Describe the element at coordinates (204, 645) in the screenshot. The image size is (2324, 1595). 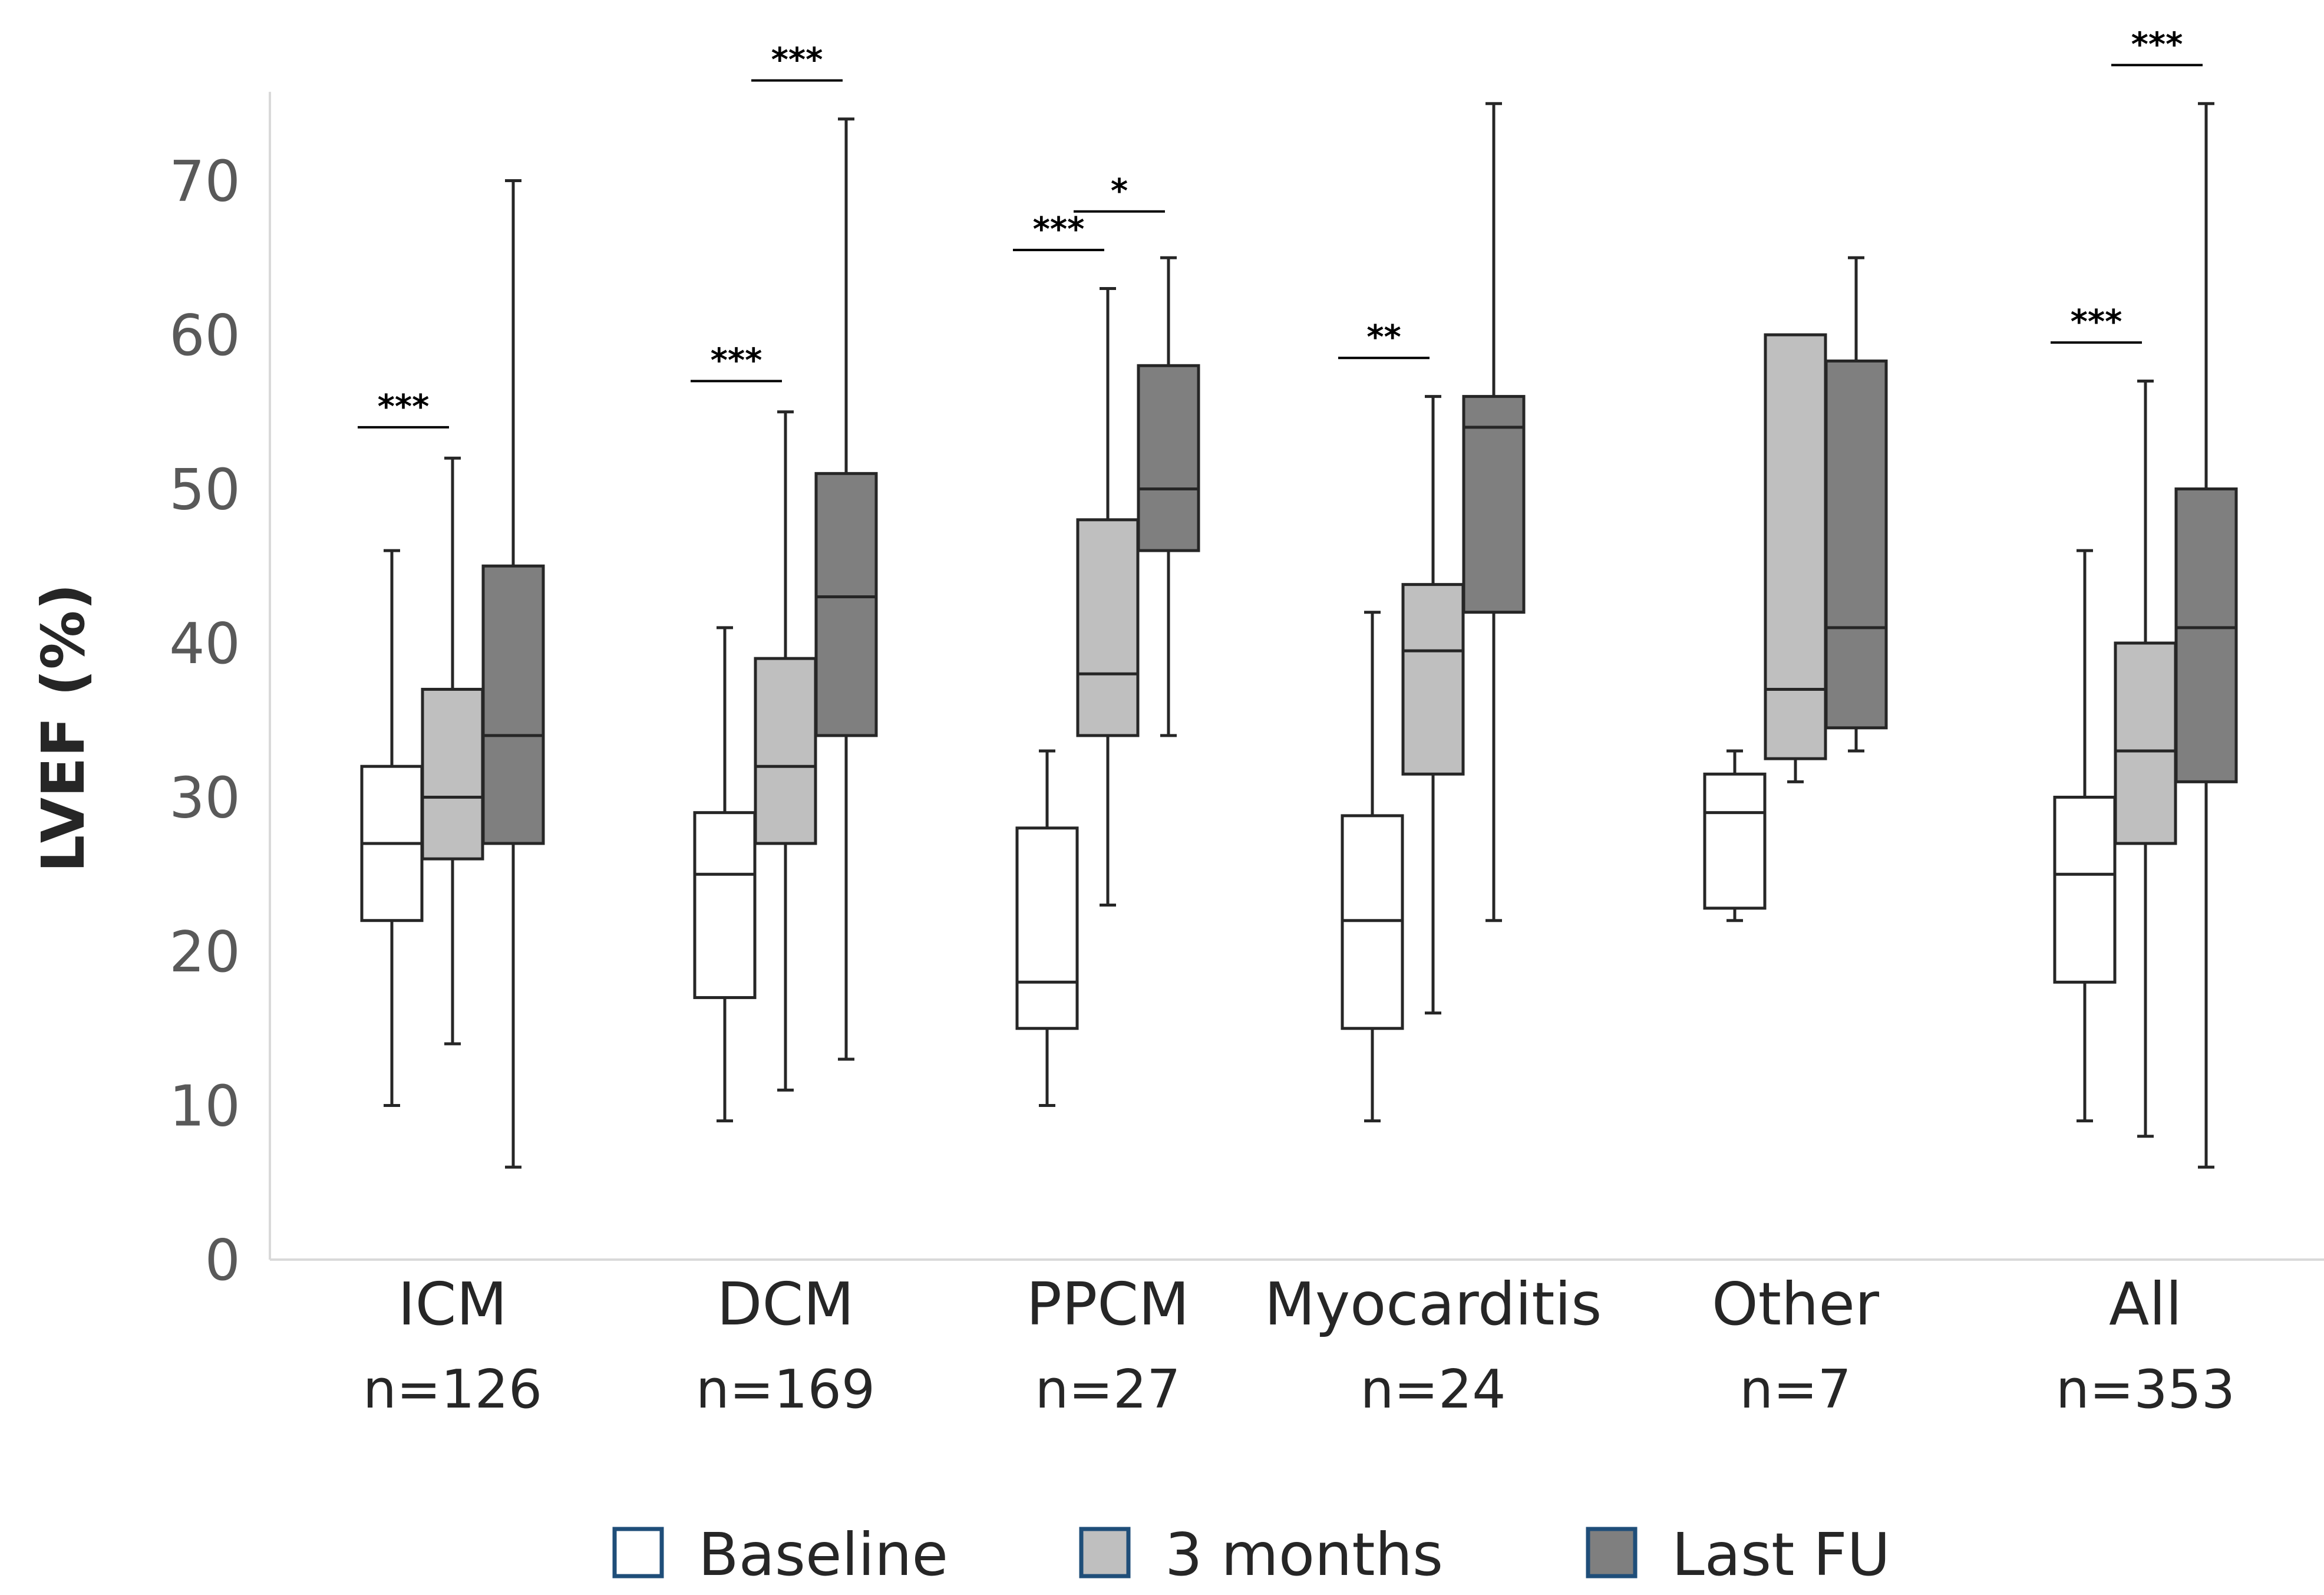
I see `y-tick-label: 40` at that location.